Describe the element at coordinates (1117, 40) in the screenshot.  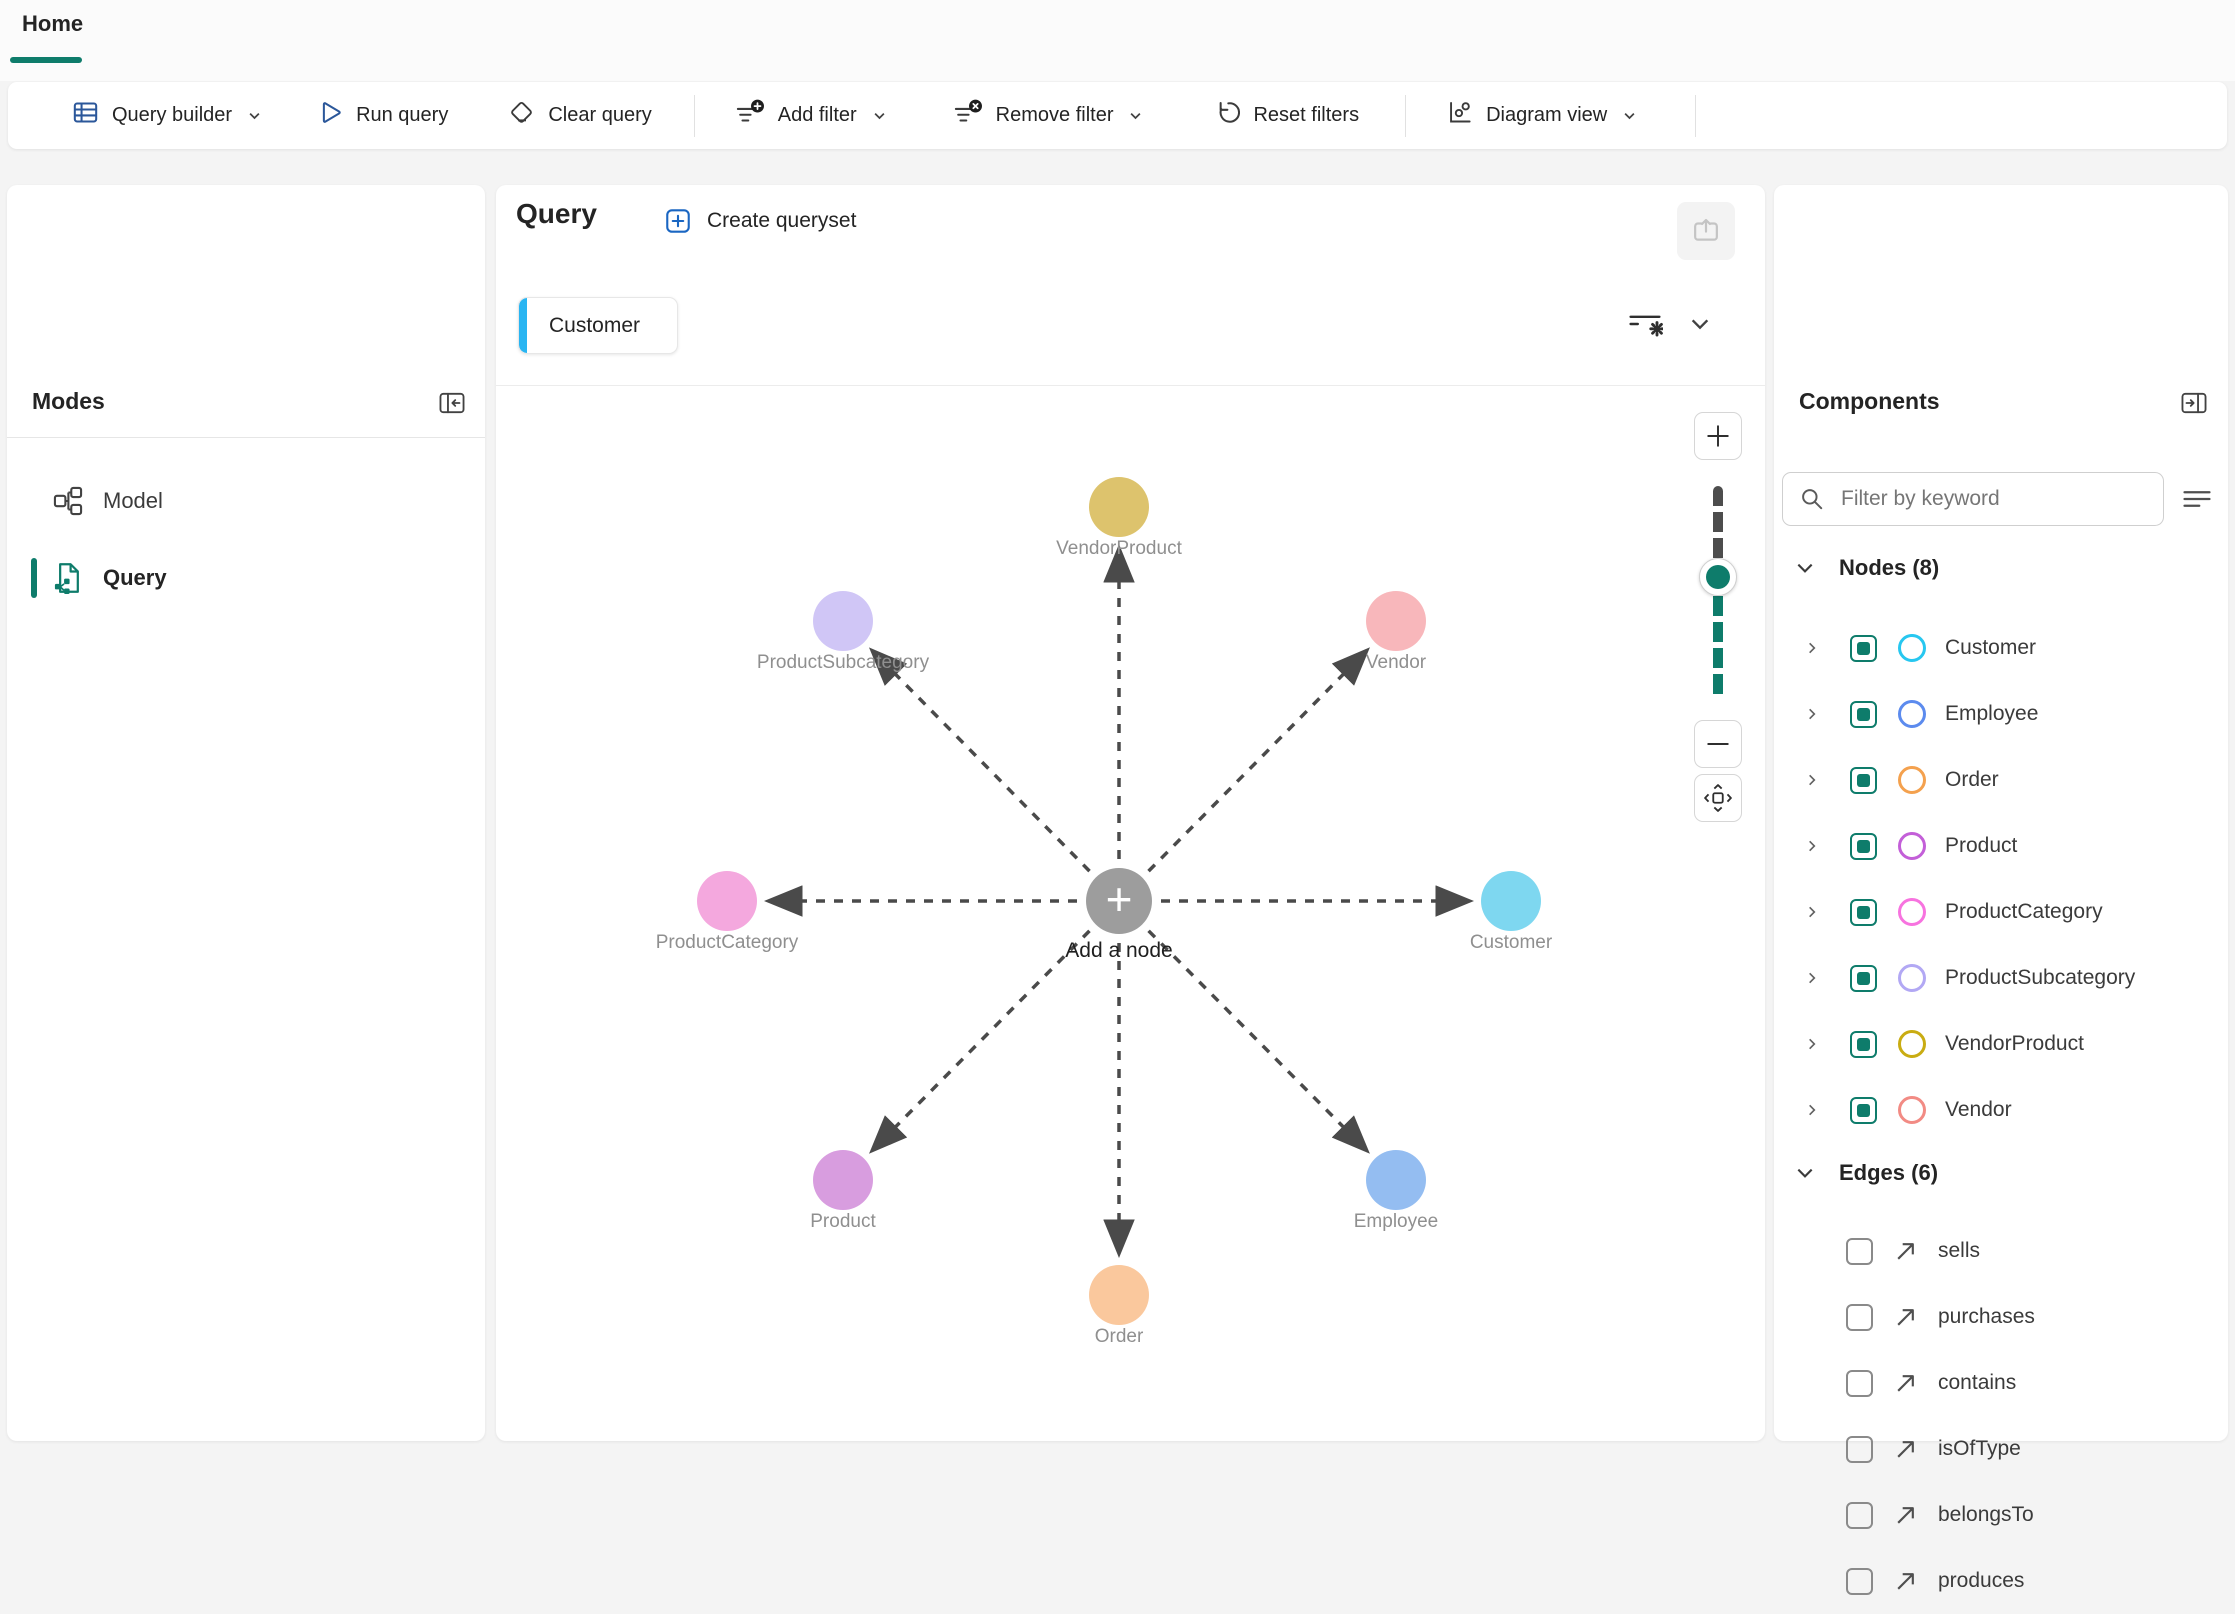
I see `top-band: Home` at that location.